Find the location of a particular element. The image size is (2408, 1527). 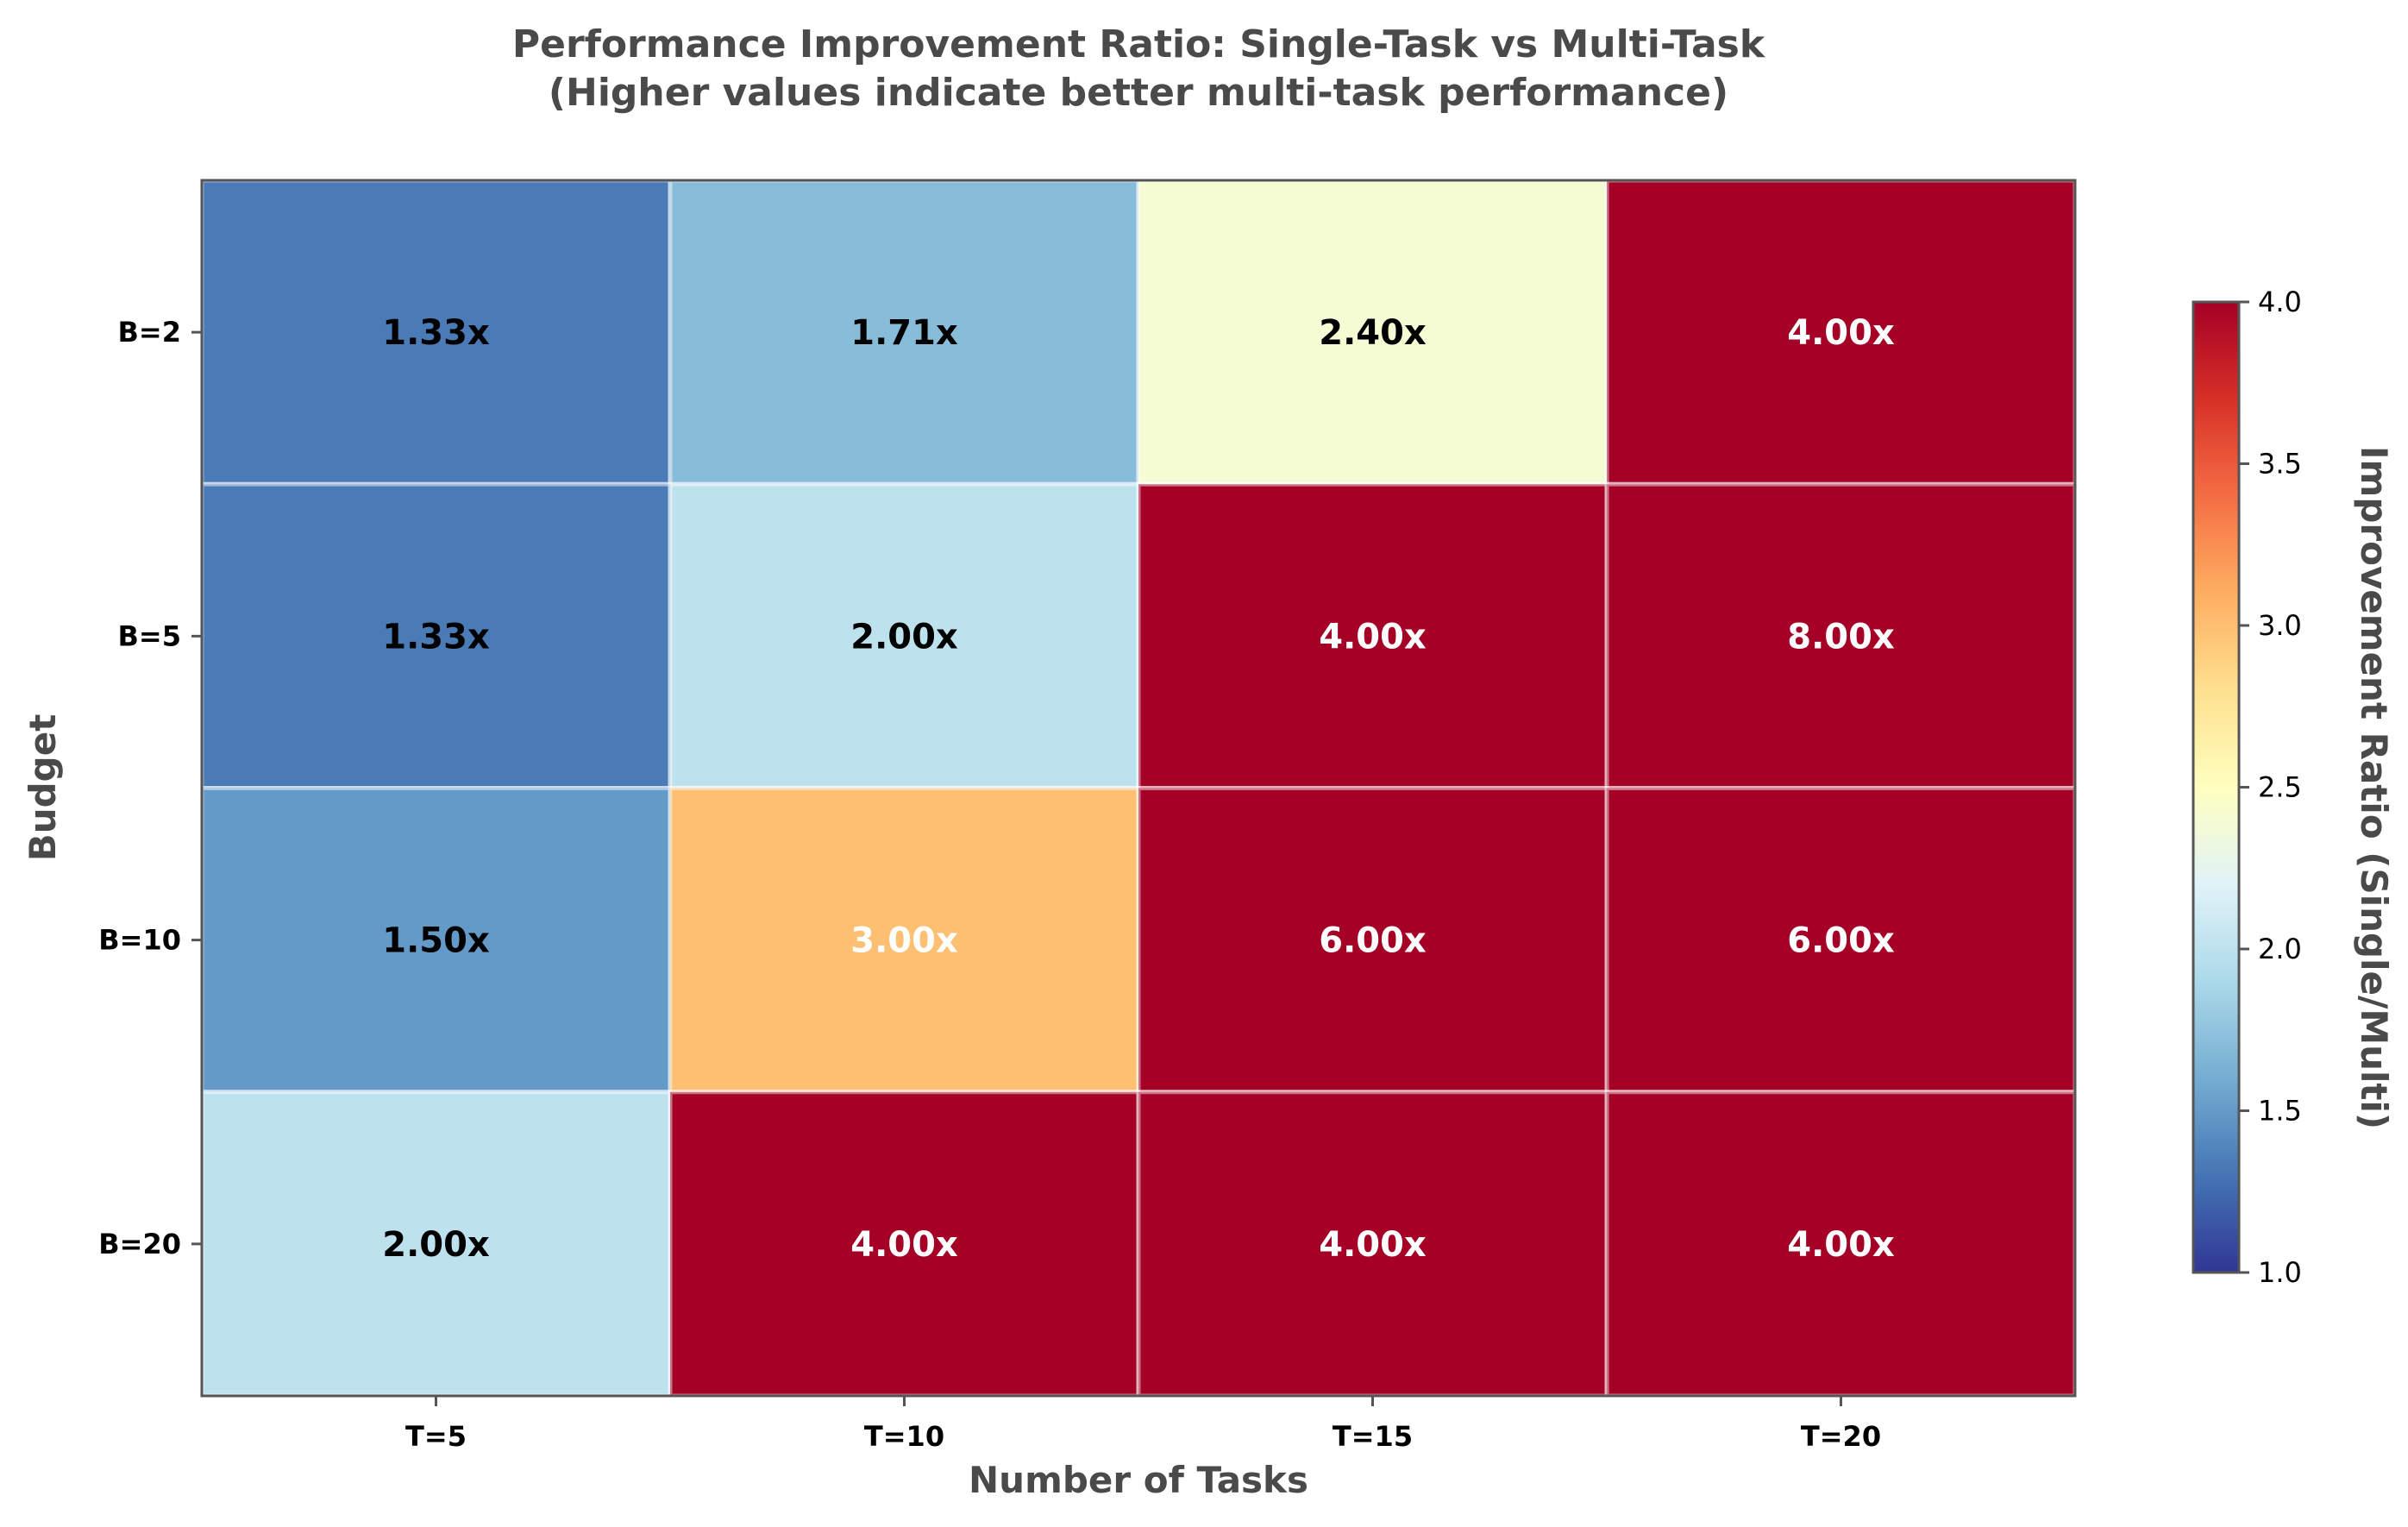

x-tick-label: T=20 is located at coordinates (1841, 1437).